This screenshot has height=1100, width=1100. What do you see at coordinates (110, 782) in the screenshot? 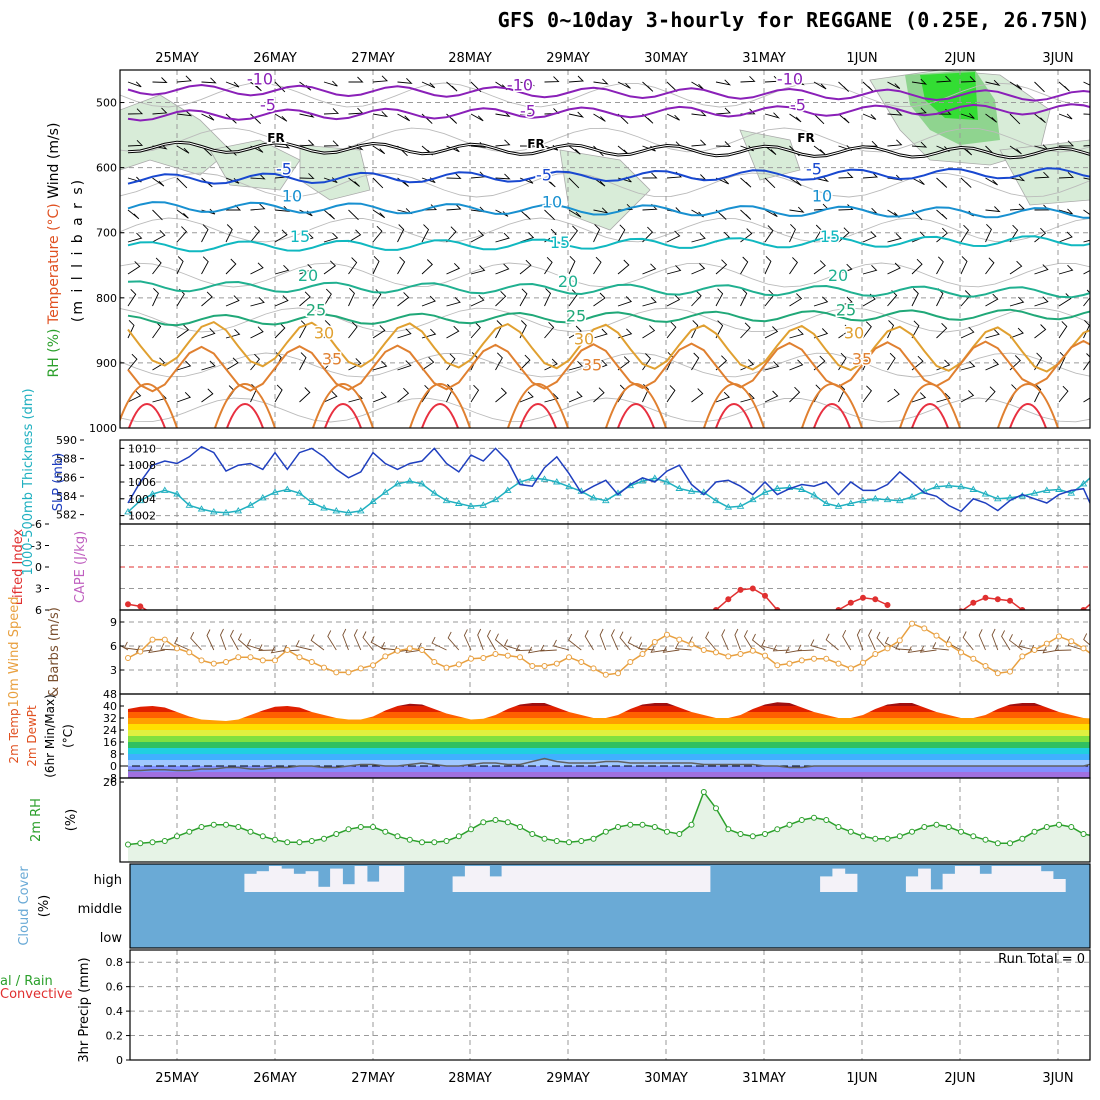
I see `rh2m-tick-label: 26` at bounding box center [110, 782].